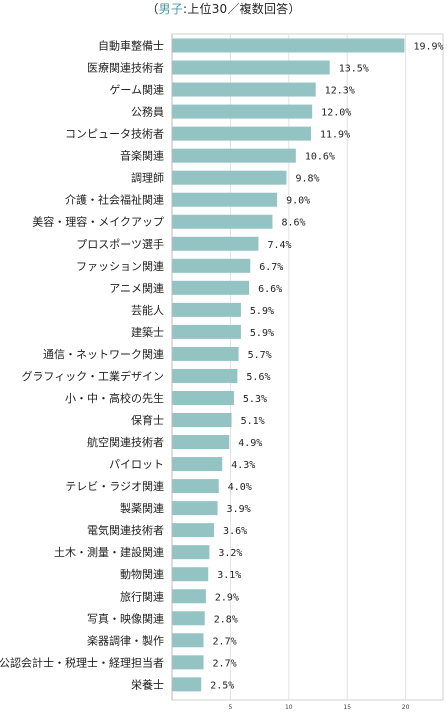 The height and width of the screenshot is (713, 447). What do you see at coordinates (240, 487) in the screenshot?
I see `value-label-21: 4.0%` at bounding box center [240, 487].